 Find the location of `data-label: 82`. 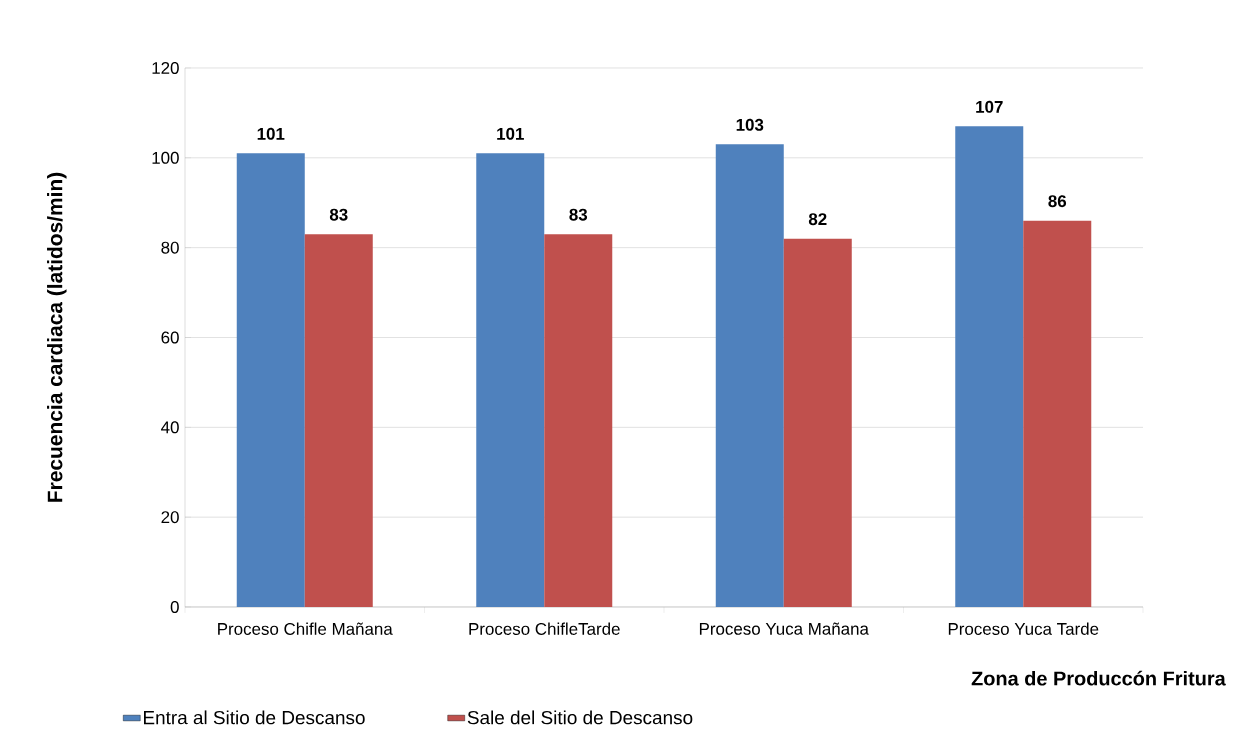

data-label: 82 is located at coordinates (817, 219).